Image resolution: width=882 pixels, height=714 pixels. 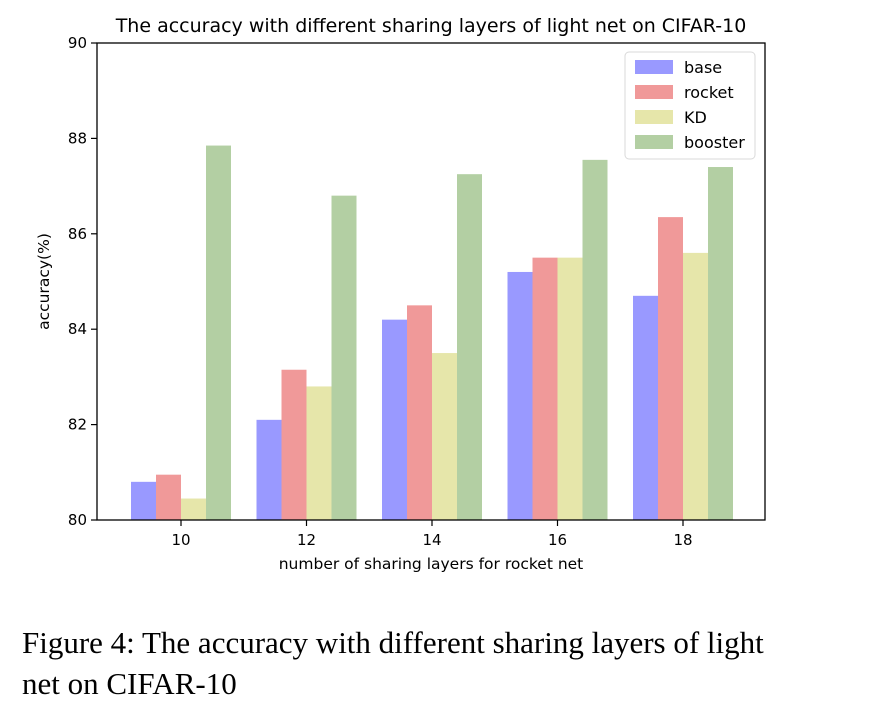 I want to click on legend-swatch-KD, so click(x=654, y=117).